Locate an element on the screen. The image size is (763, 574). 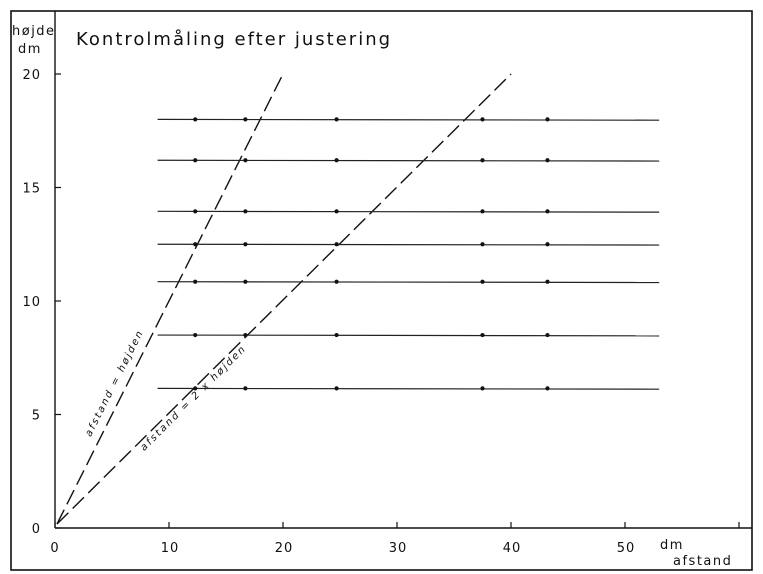
x-tick-label-40: 40 is located at coordinates (512, 548).